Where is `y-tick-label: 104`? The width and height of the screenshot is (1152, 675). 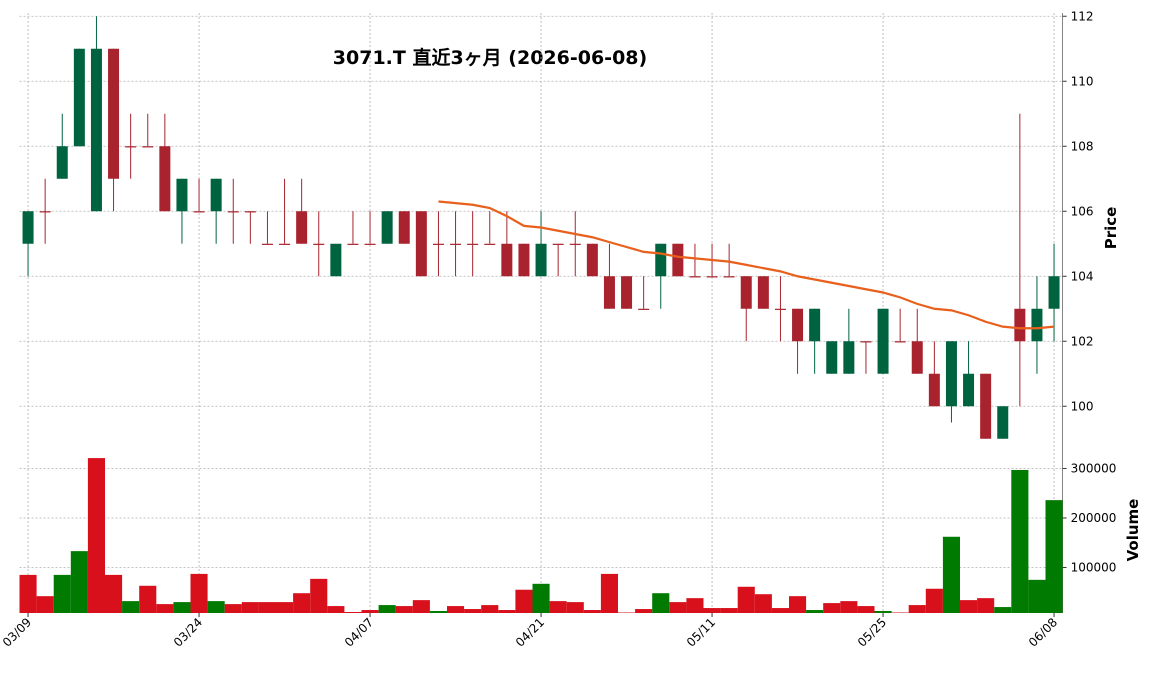 y-tick-label: 104 is located at coordinates (1082, 276).